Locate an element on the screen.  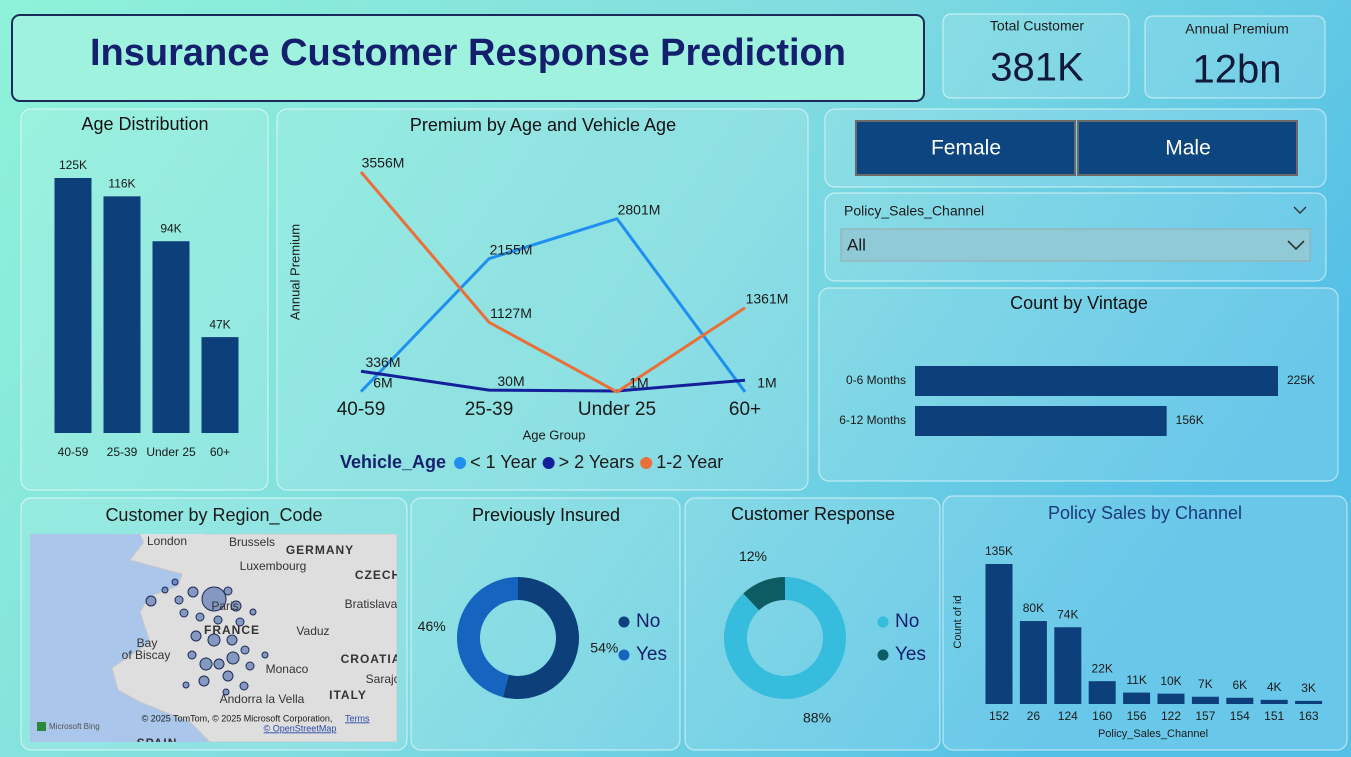
data-label: 30M is located at coordinates (510, 381).